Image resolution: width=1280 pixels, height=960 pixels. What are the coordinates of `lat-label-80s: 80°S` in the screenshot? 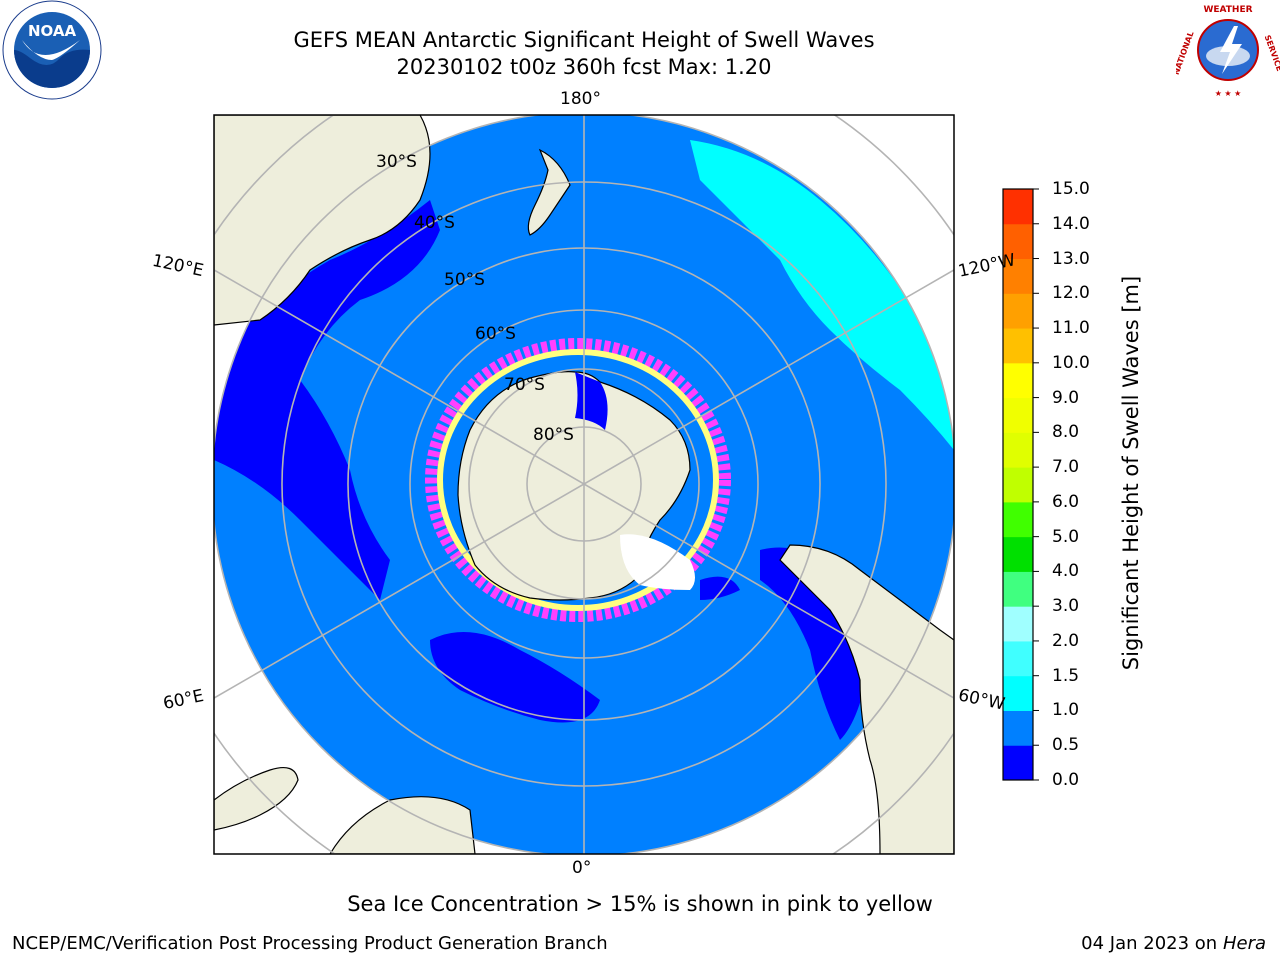 It's located at (553, 435).